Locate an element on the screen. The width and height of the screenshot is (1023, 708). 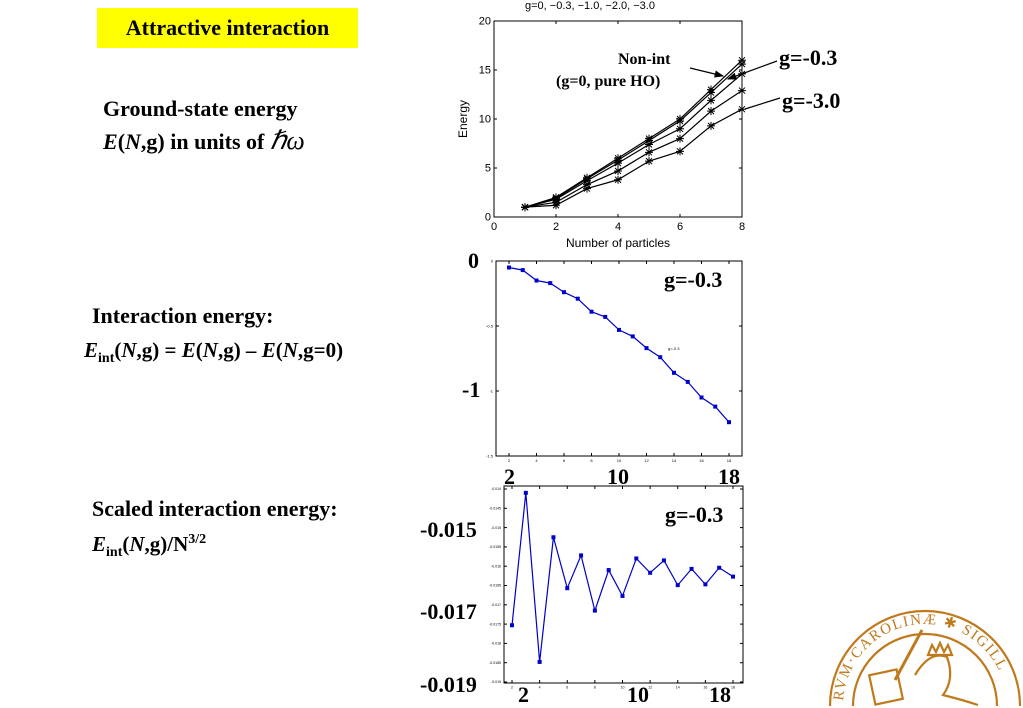
seal-book is located at coordinates (886, 687).